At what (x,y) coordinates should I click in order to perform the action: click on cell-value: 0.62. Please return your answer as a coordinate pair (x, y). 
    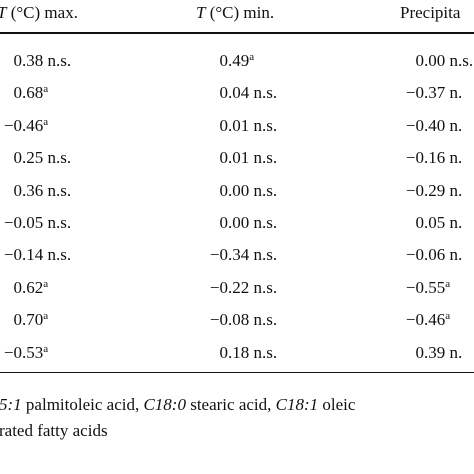
    Looking at the image, I should click on (28, 287).